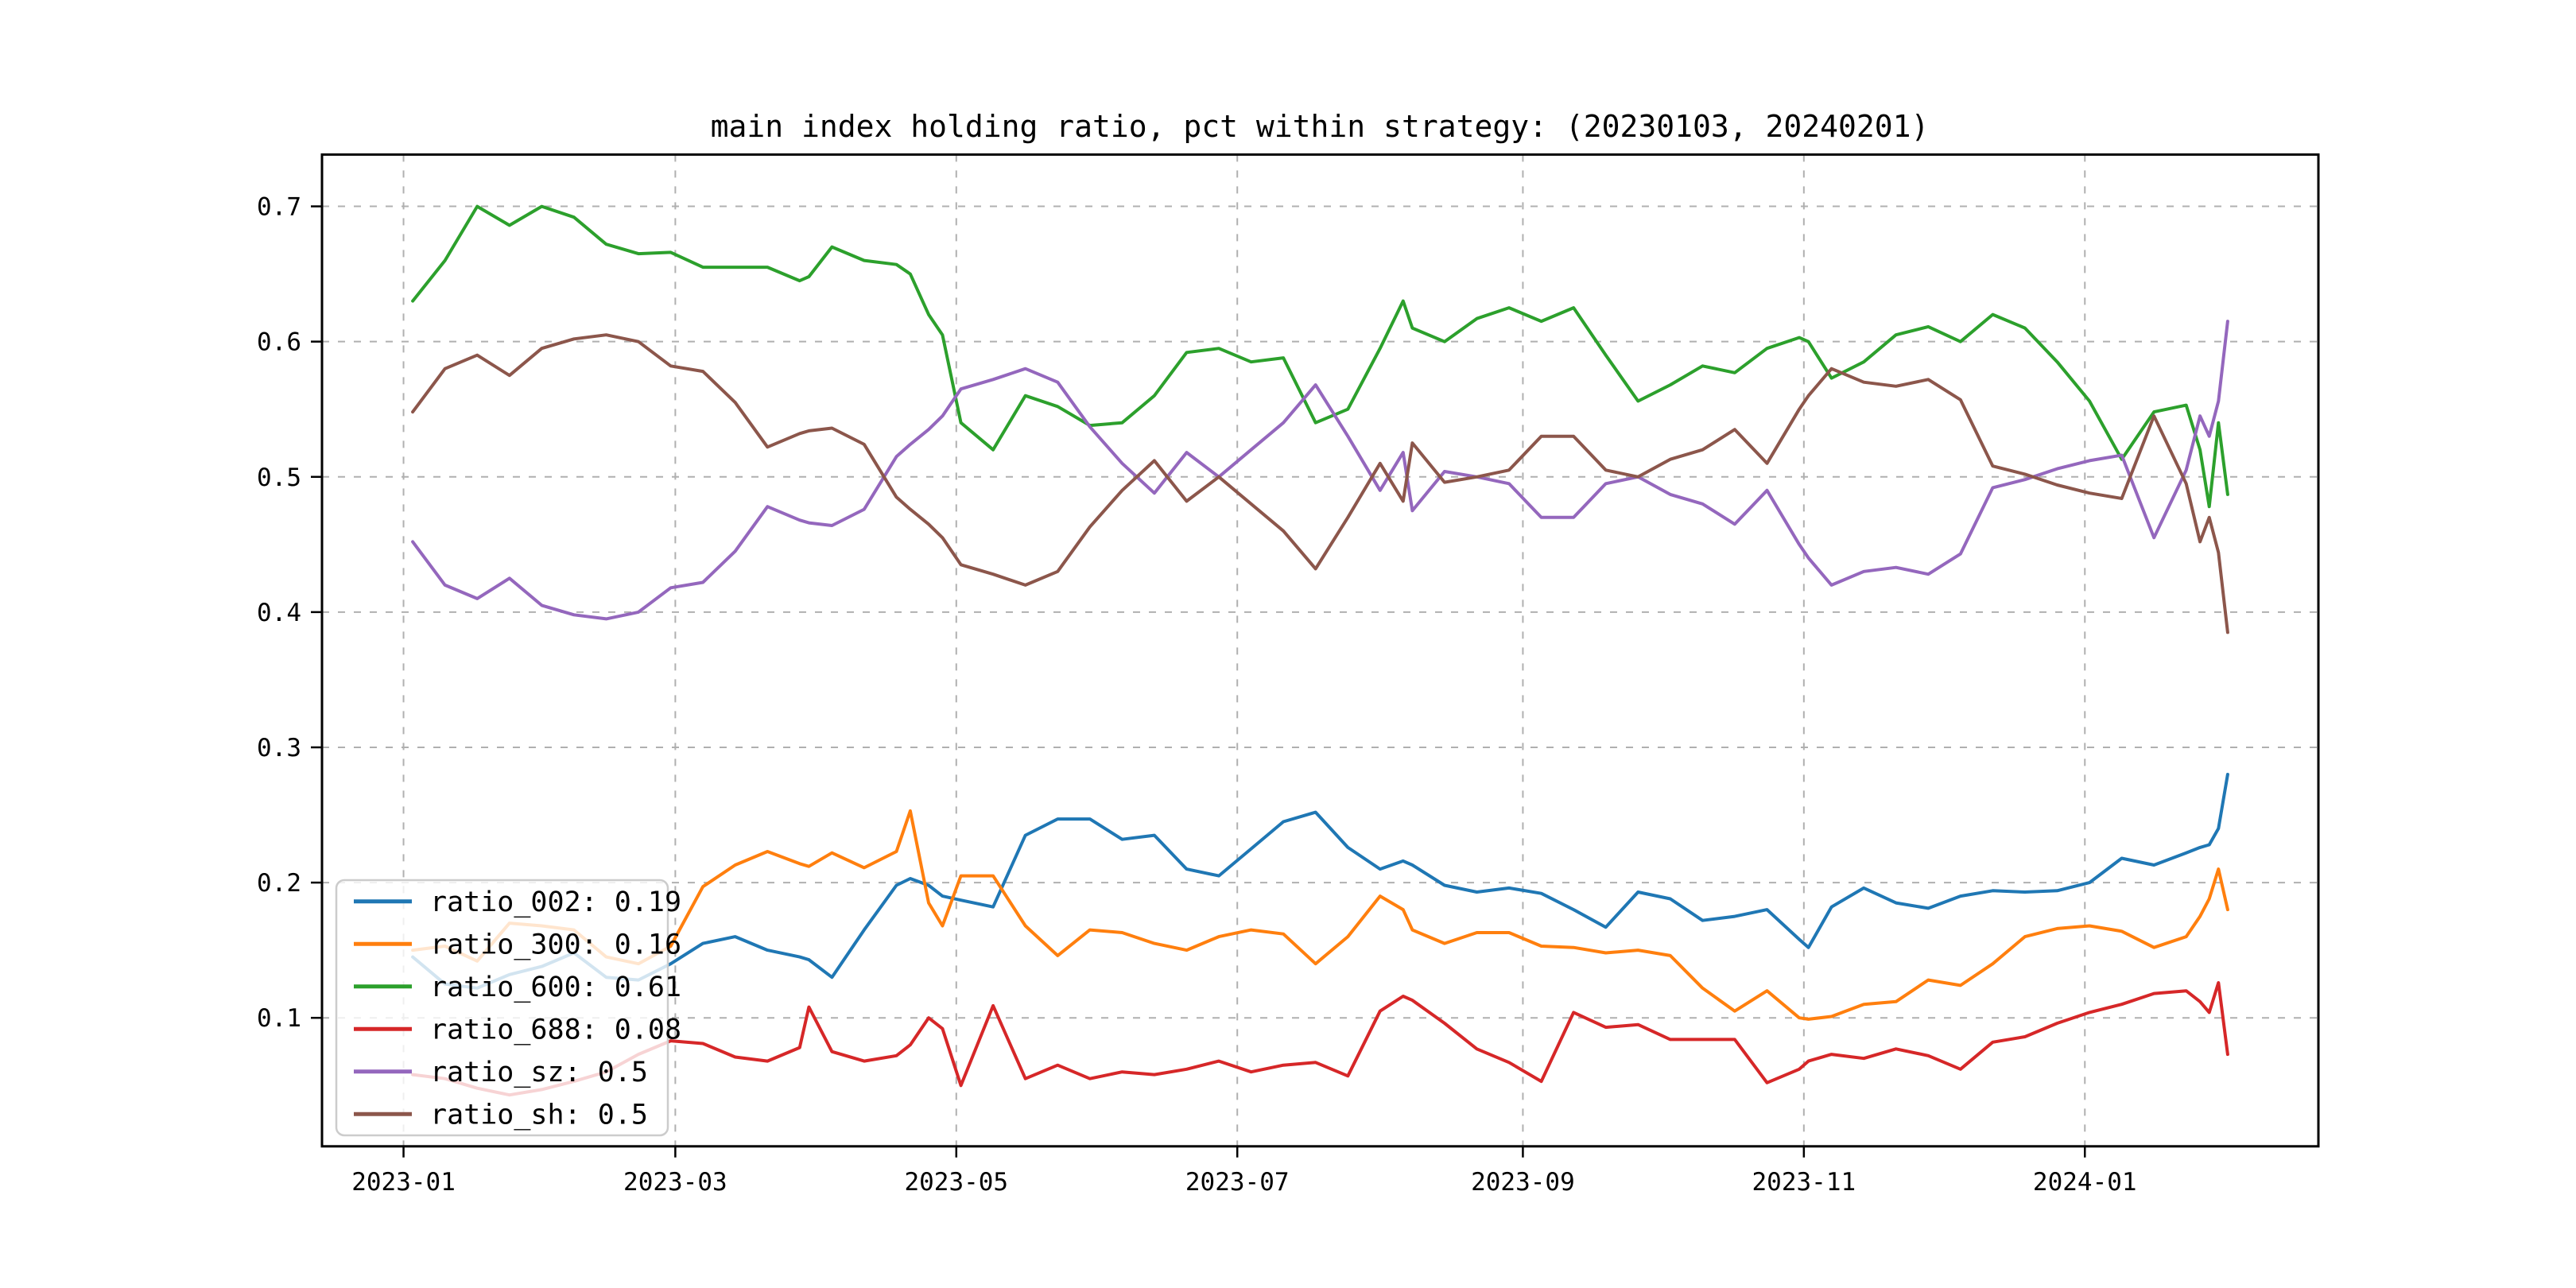  What do you see at coordinates (1238, 1182) in the screenshot?
I see `x-tick-label: 2023-07` at bounding box center [1238, 1182].